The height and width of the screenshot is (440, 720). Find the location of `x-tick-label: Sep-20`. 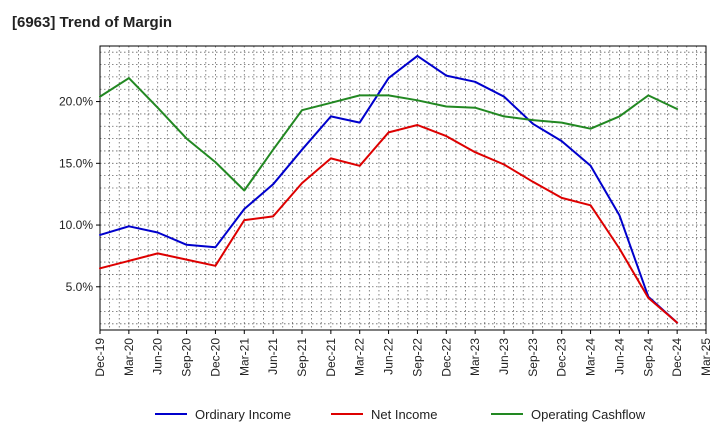

x-tick-label: Sep-20 is located at coordinates (187, 357).